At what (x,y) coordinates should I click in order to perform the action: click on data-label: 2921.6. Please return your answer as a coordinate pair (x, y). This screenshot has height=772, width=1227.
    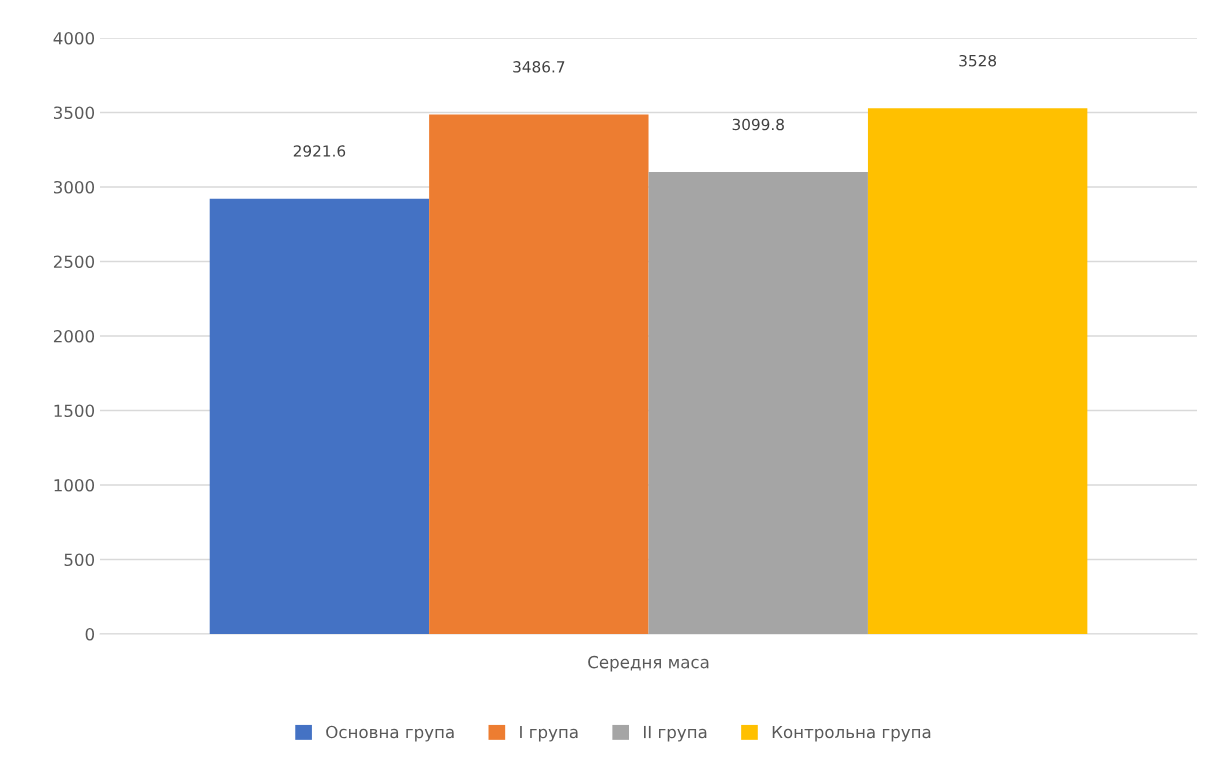
    Looking at the image, I should click on (319, 151).